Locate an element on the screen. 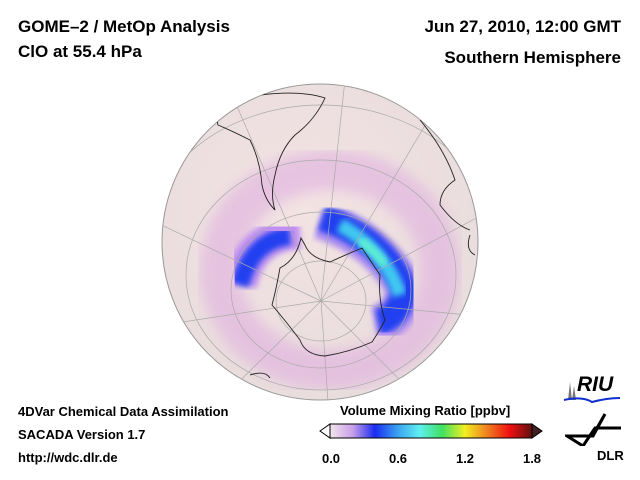  colorbar-tick: 0.0 is located at coordinates (331, 458).